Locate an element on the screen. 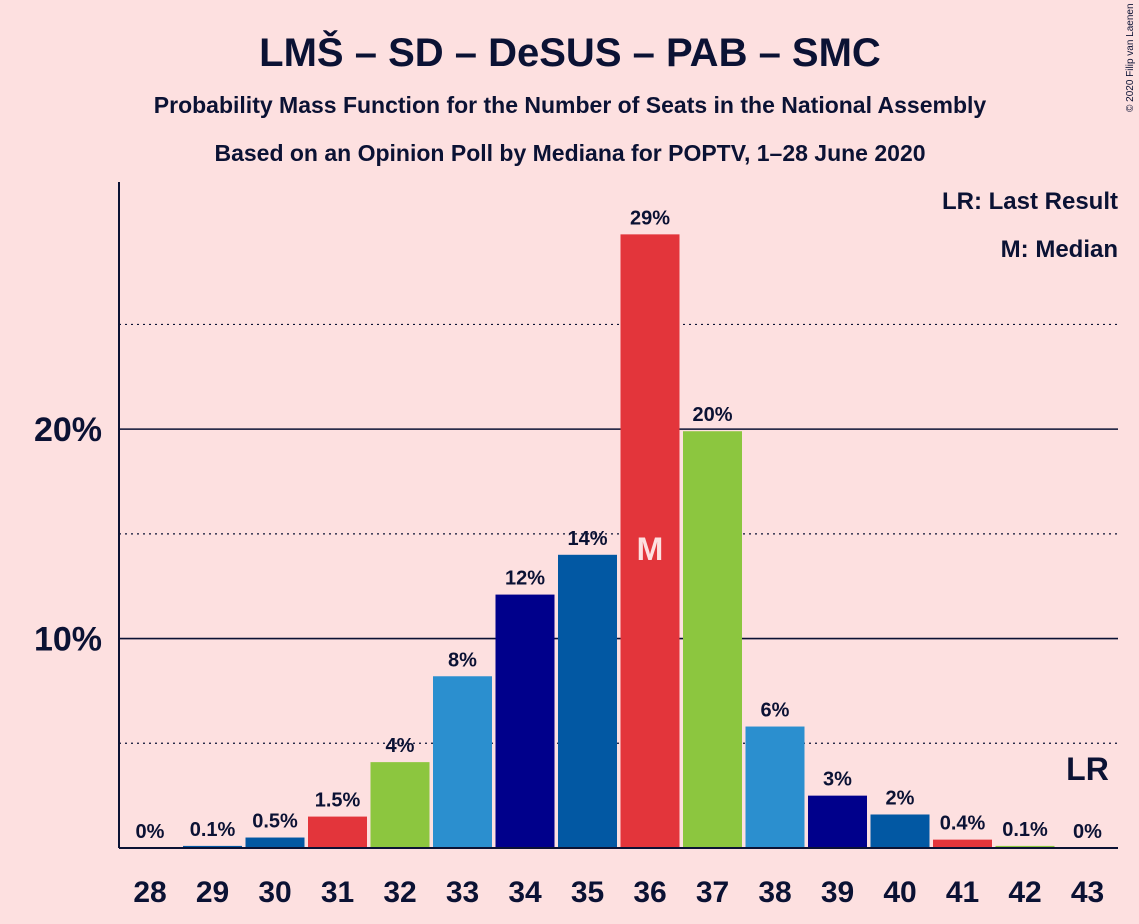 This screenshot has height=924, width=1139. data-label-seat-38: 6% is located at coordinates (775, 711).